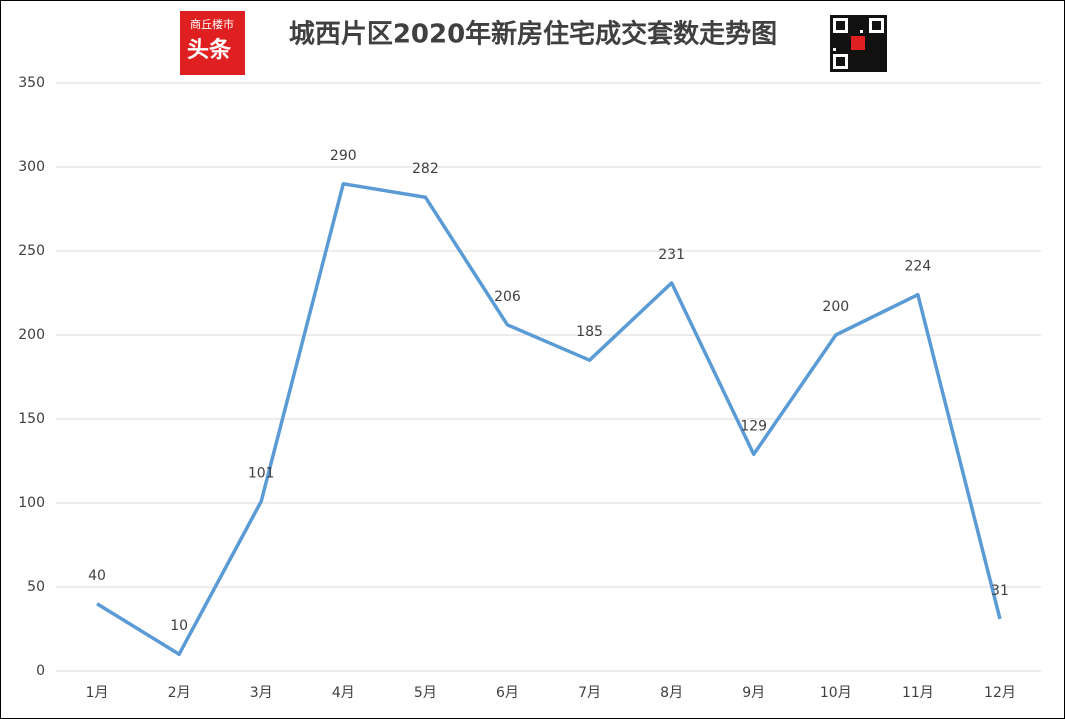  Describe the element at coordinates (97, 576) in the screenshot. I see `data-label: 40` at that location.